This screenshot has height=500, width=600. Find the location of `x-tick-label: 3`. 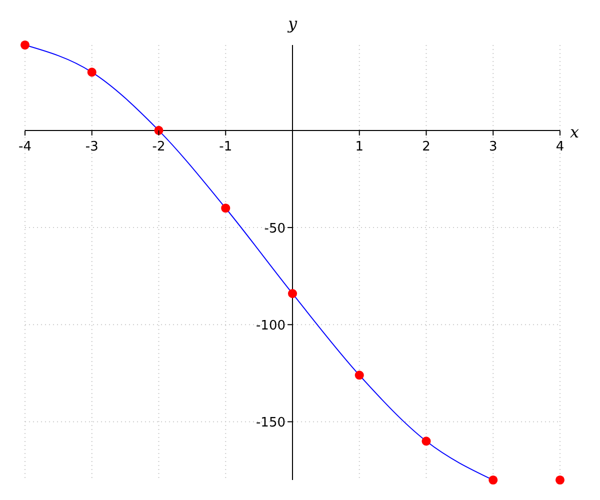

x-tick-label: 3 is located at coordinates (493, 146).